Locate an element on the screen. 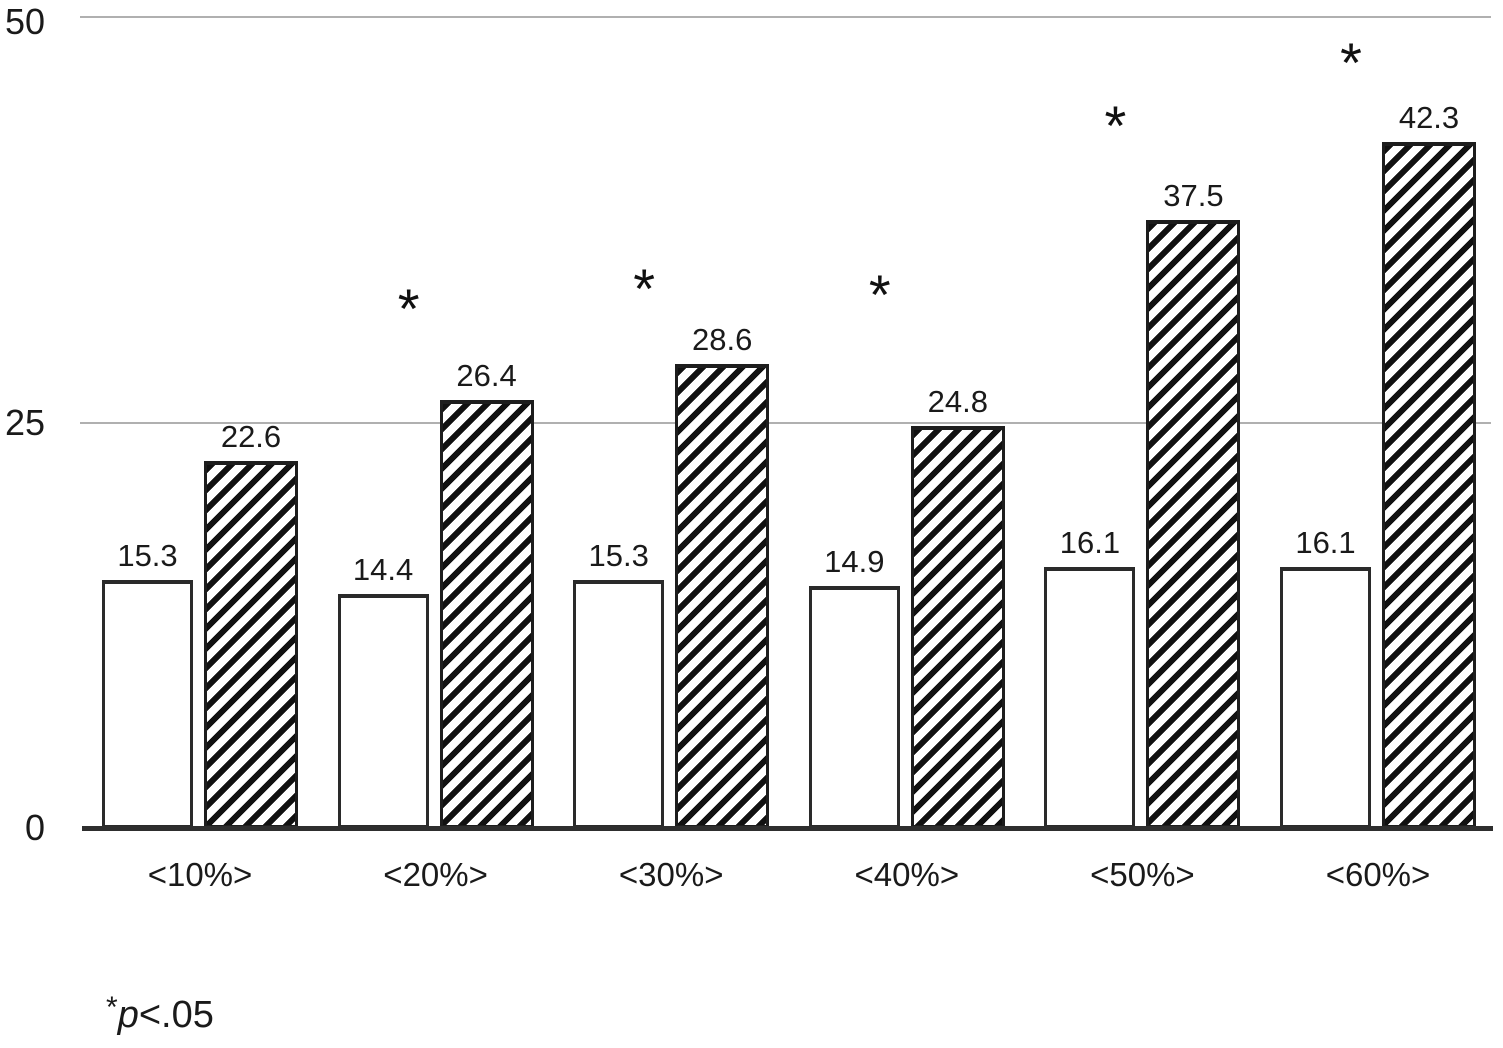 The width and height of the screenshot is (1503, 1048). footnote-p-symbol: p is located at coordinates (128, 1015).